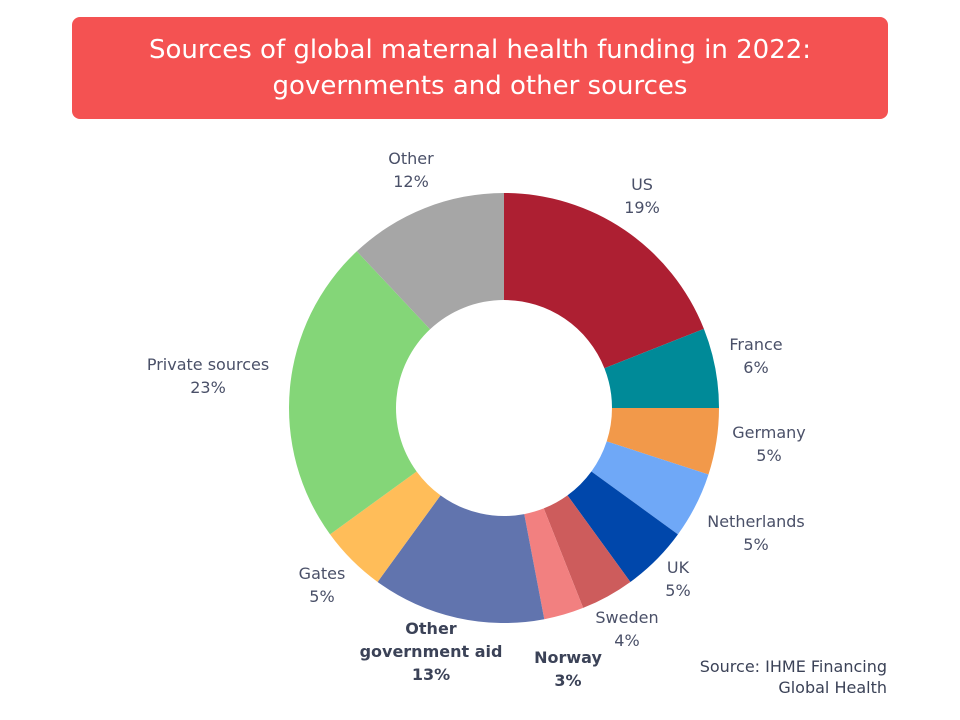 This screenshot has height=720, width=960. Describe the element at coordinates (832, 687) in the screenshot. I see `source-note-line-2: Global Health` at that location.